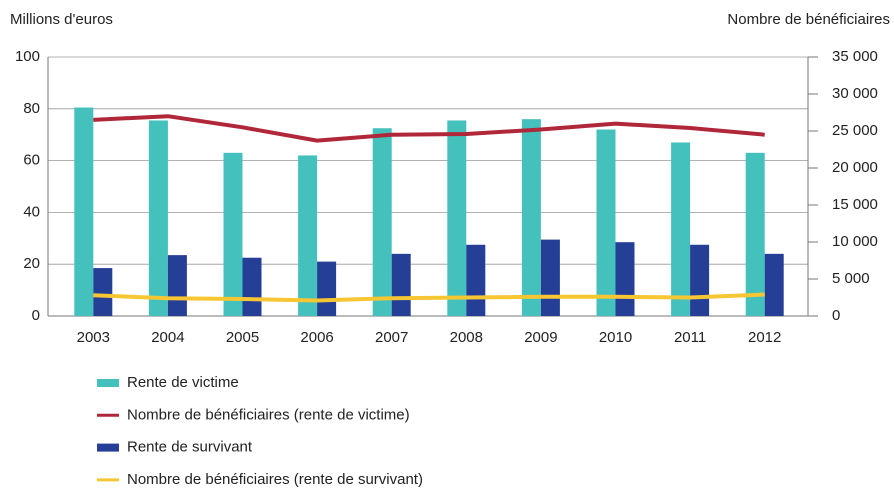 Image resolution: width=894 pixels, height=493 pixels. I want to click on x-tick-label: 2007, so click(391, 337).